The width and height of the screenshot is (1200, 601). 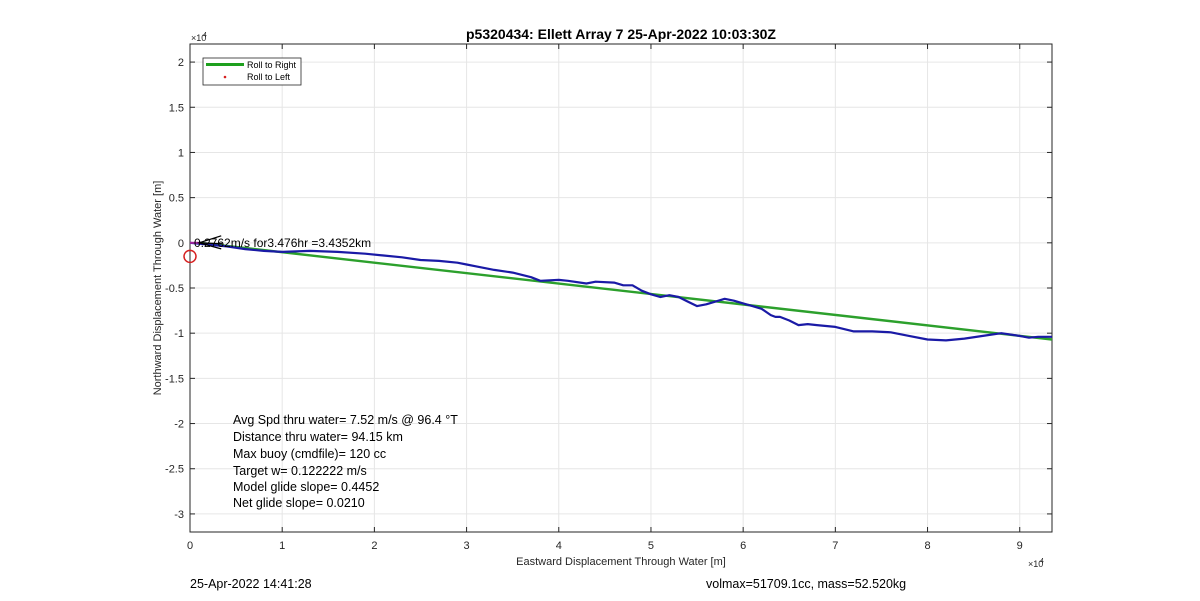 I want to click on series-track, so click(x=620, y=291).